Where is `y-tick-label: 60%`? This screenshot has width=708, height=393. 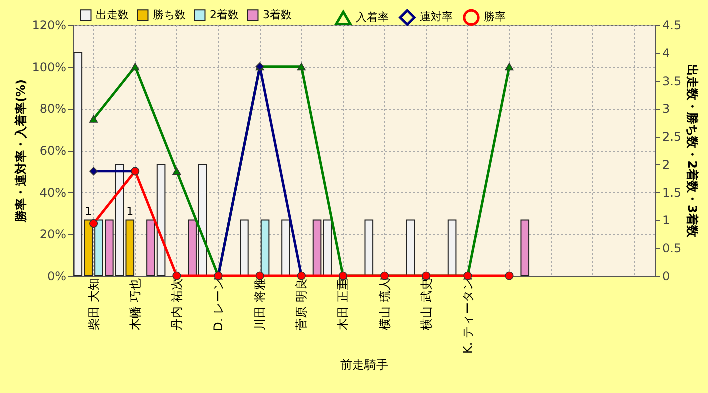 y-tick-label: 60% is located at coordinates (53, 151).